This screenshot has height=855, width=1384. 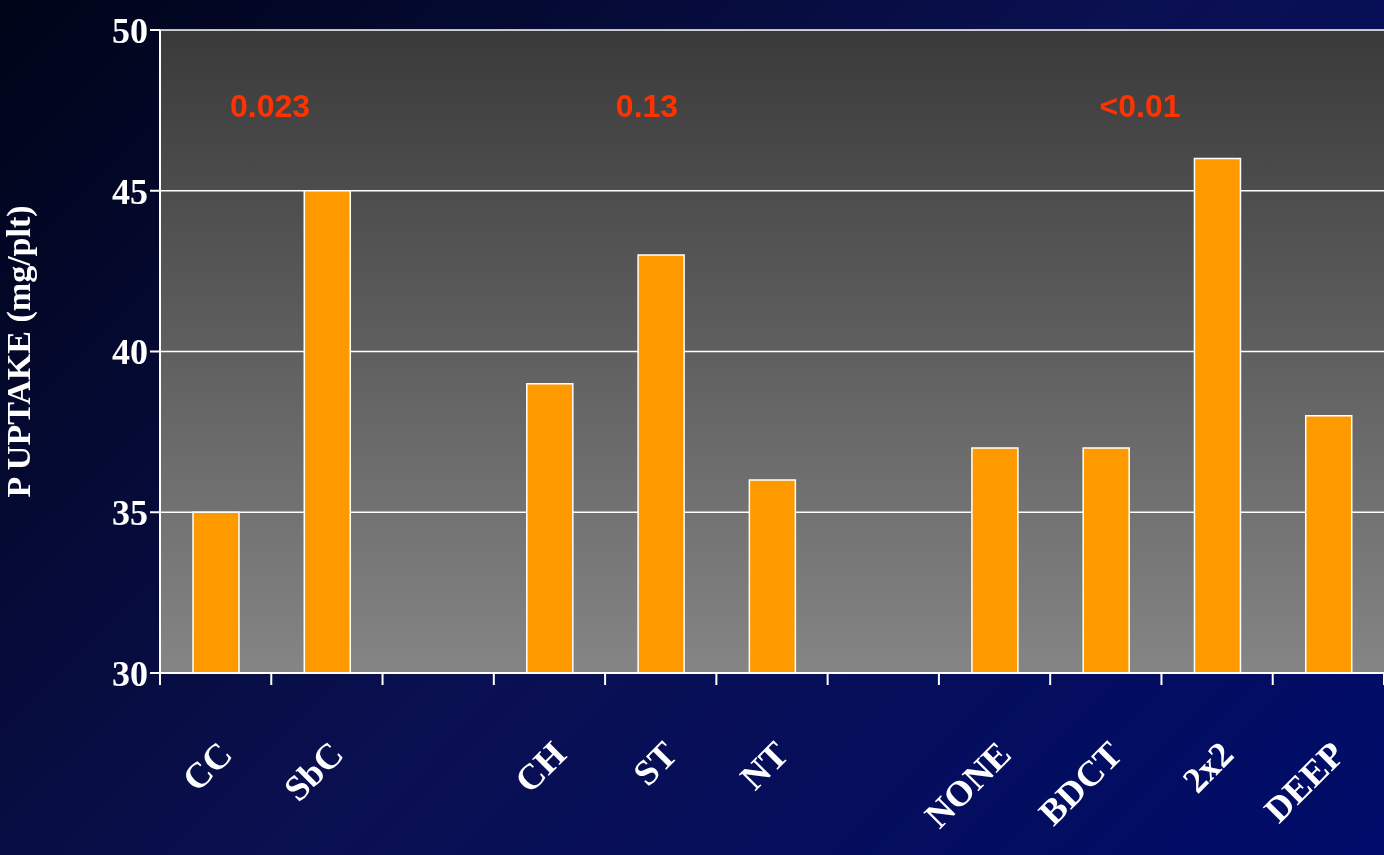 What do you see at coordinates (130, 352) in the screenshot?
I see `y-tick-label: 40` at bounding box center [130, 352].